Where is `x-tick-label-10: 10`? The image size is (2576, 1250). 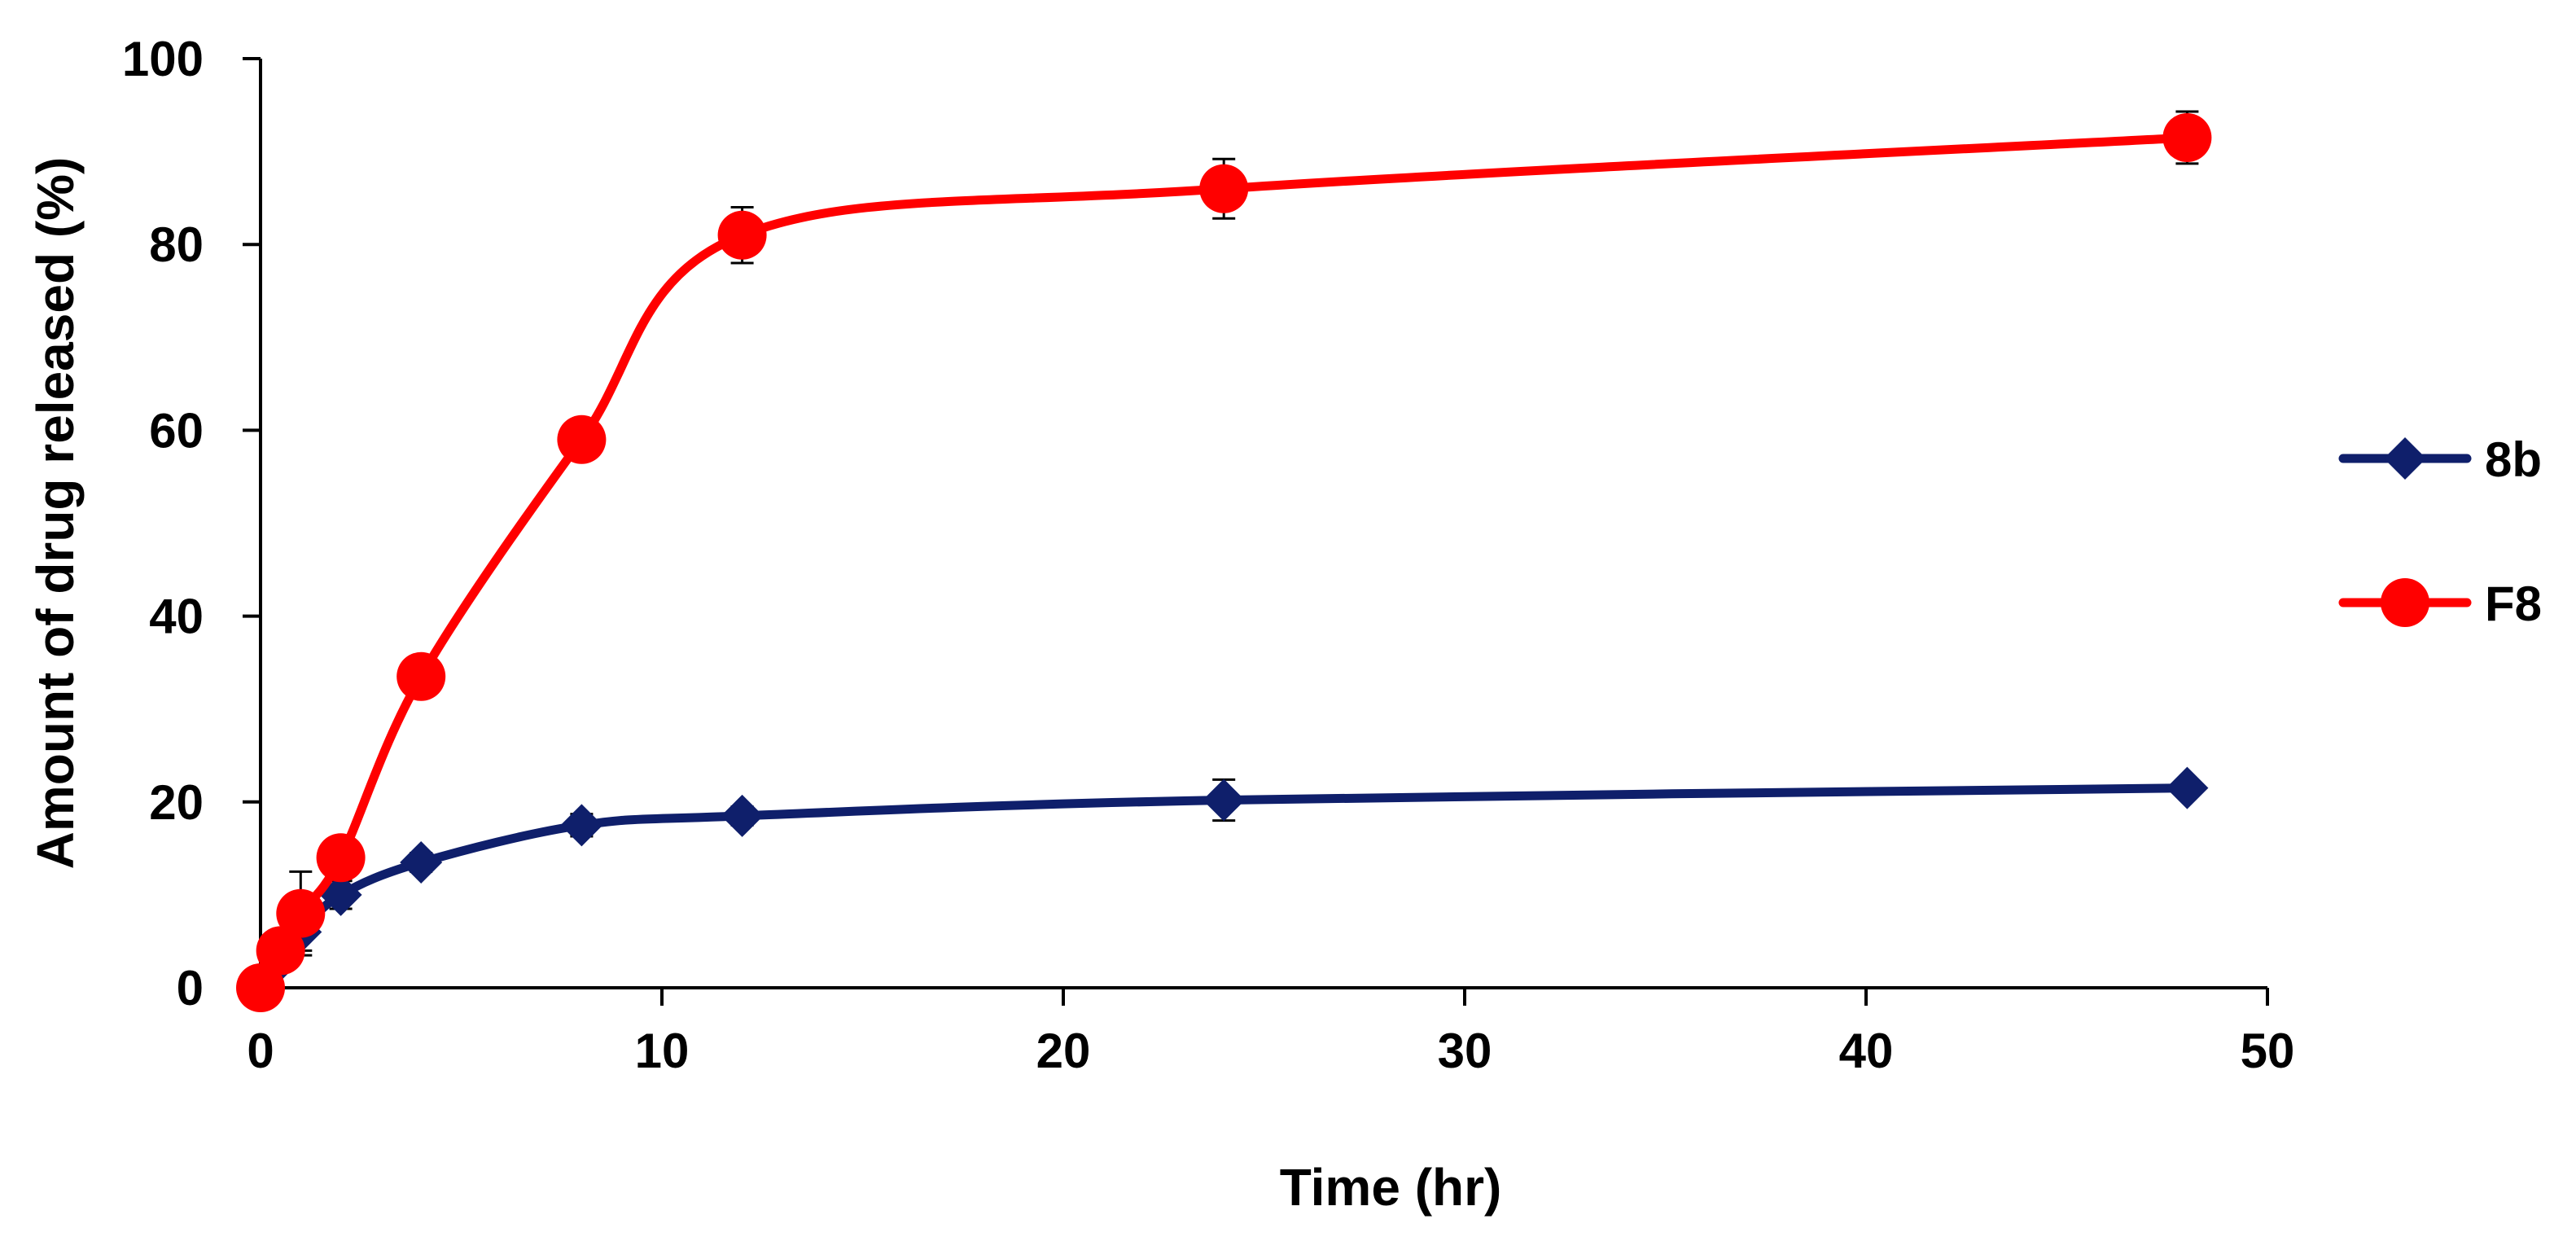
x-tick-label-10: 10 is located at coordinates (662, 1051).